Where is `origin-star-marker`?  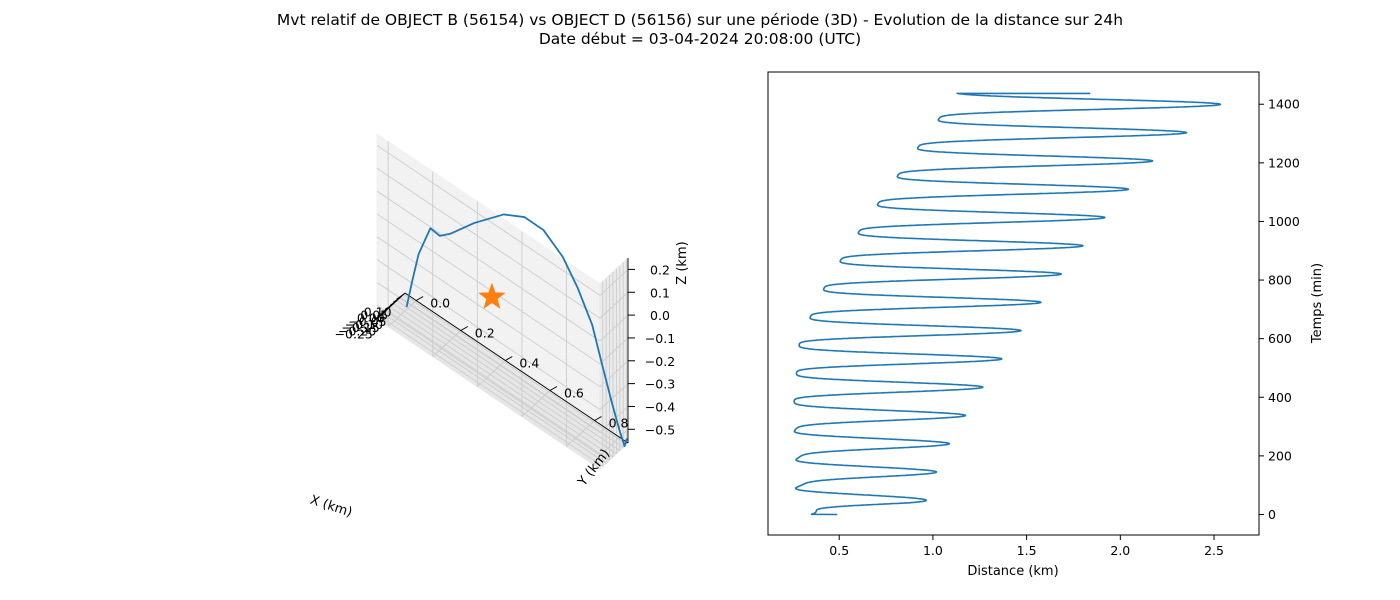 origin-star-marker is located at coordinates (492, 295).